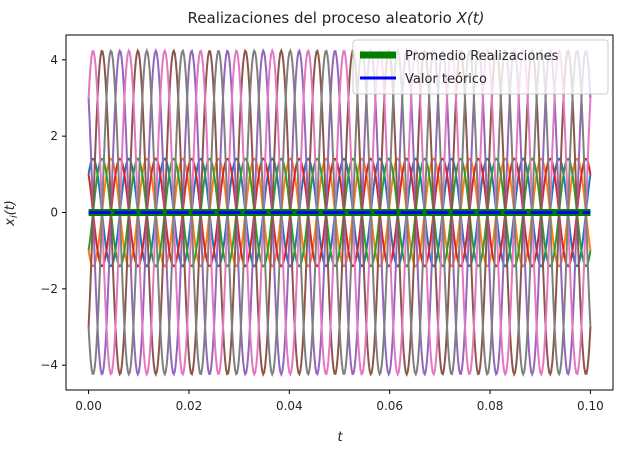  I want to click on x-tick-label: 0.04, so click(289, 406).